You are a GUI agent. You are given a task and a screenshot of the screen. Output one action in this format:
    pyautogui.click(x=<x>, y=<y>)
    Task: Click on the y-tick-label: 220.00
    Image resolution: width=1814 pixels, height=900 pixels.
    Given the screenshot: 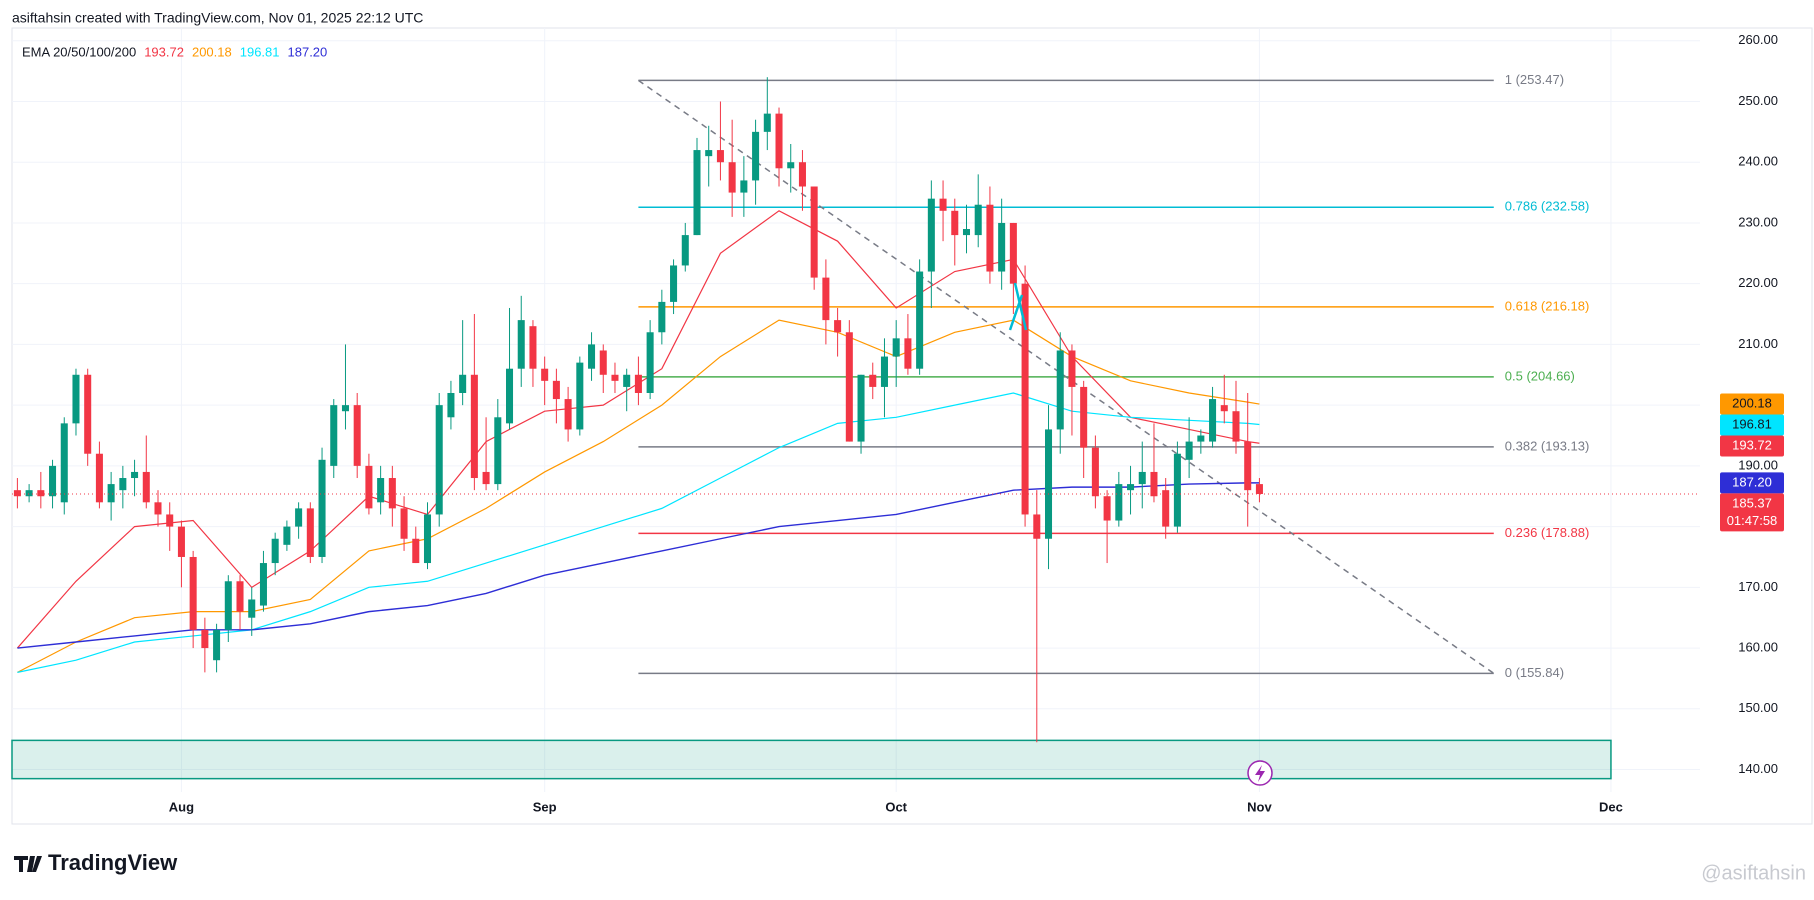 What is the action you would take?
    pyautogui.click(x=1758, y=282)
    